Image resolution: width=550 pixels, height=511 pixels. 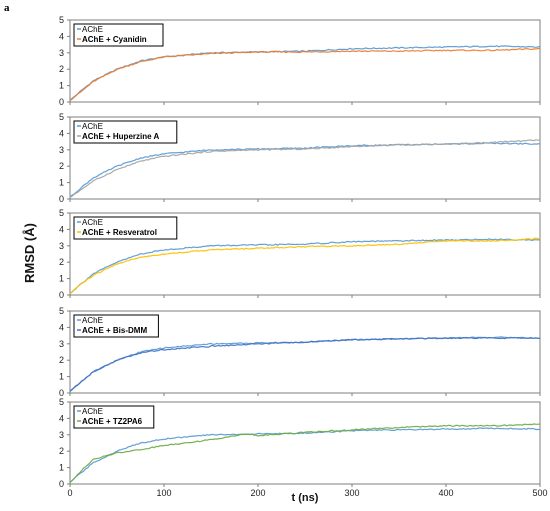 I want to click on legend-label: AChE + TZ2PA6, so click(x=112, y=421).